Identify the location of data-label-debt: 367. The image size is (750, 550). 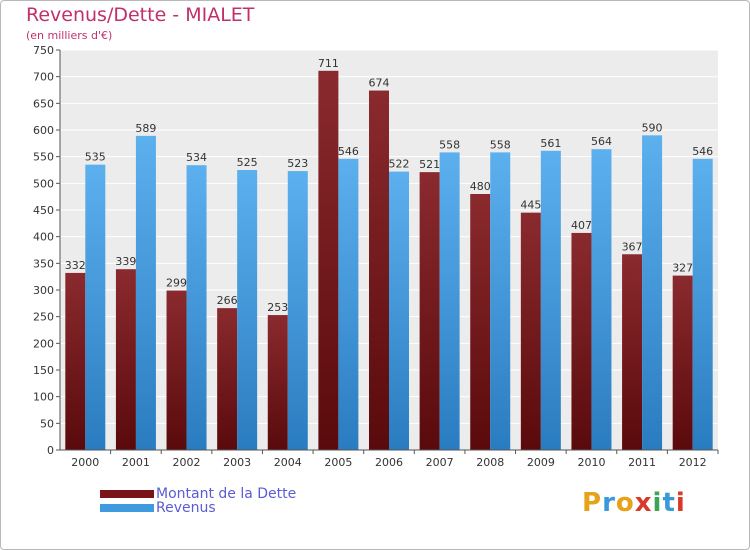
(632, 246).